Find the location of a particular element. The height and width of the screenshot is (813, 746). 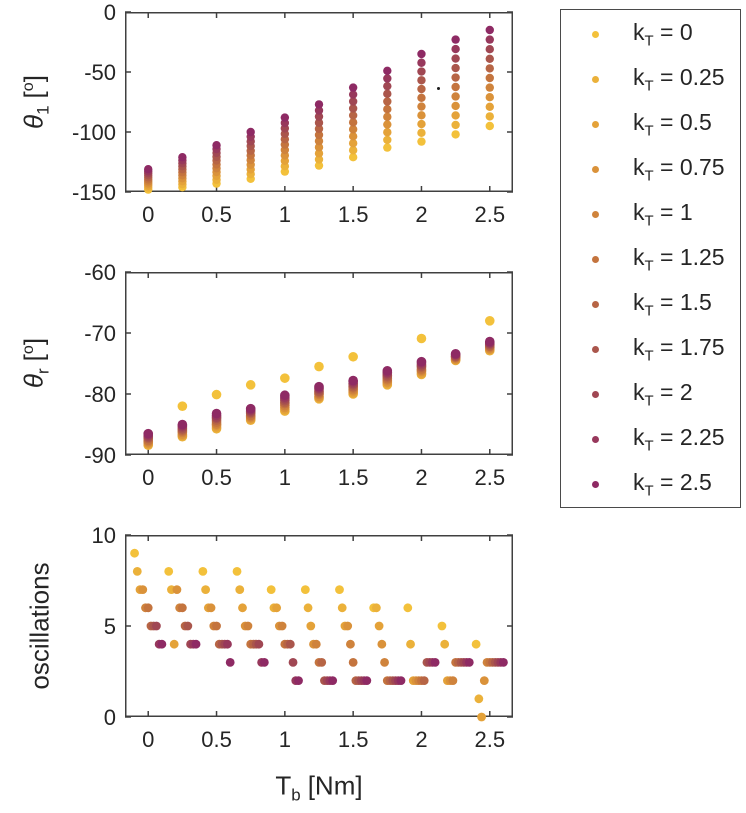

x-tick-label: 0.5 is located at coordinates (216, 739).